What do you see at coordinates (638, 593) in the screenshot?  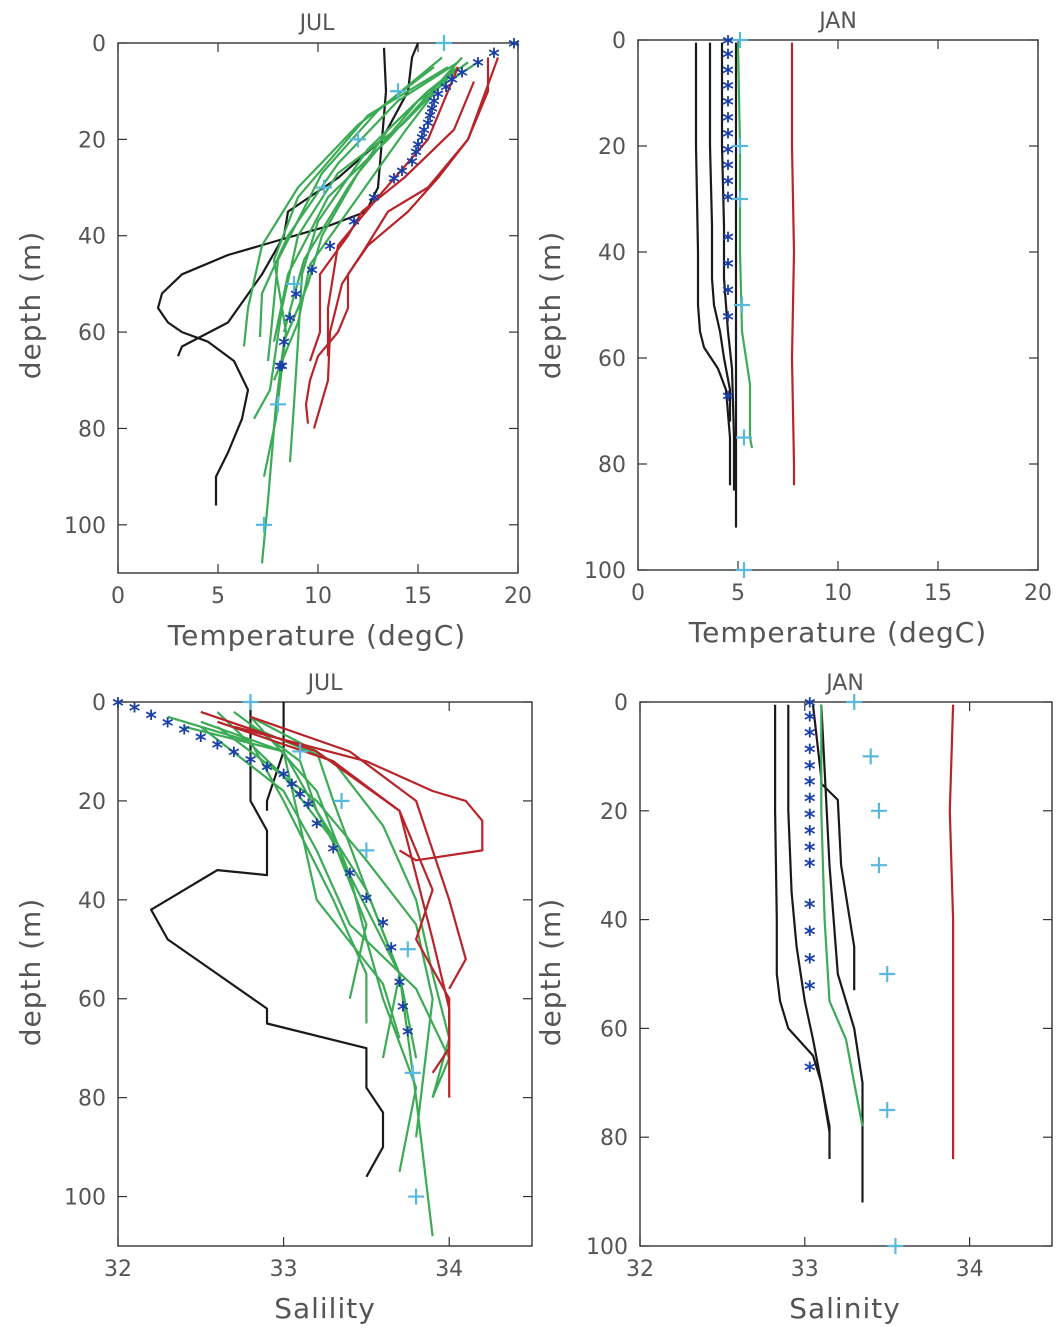 I see `x-tick-label: 0` at bounding box center [638, 593].